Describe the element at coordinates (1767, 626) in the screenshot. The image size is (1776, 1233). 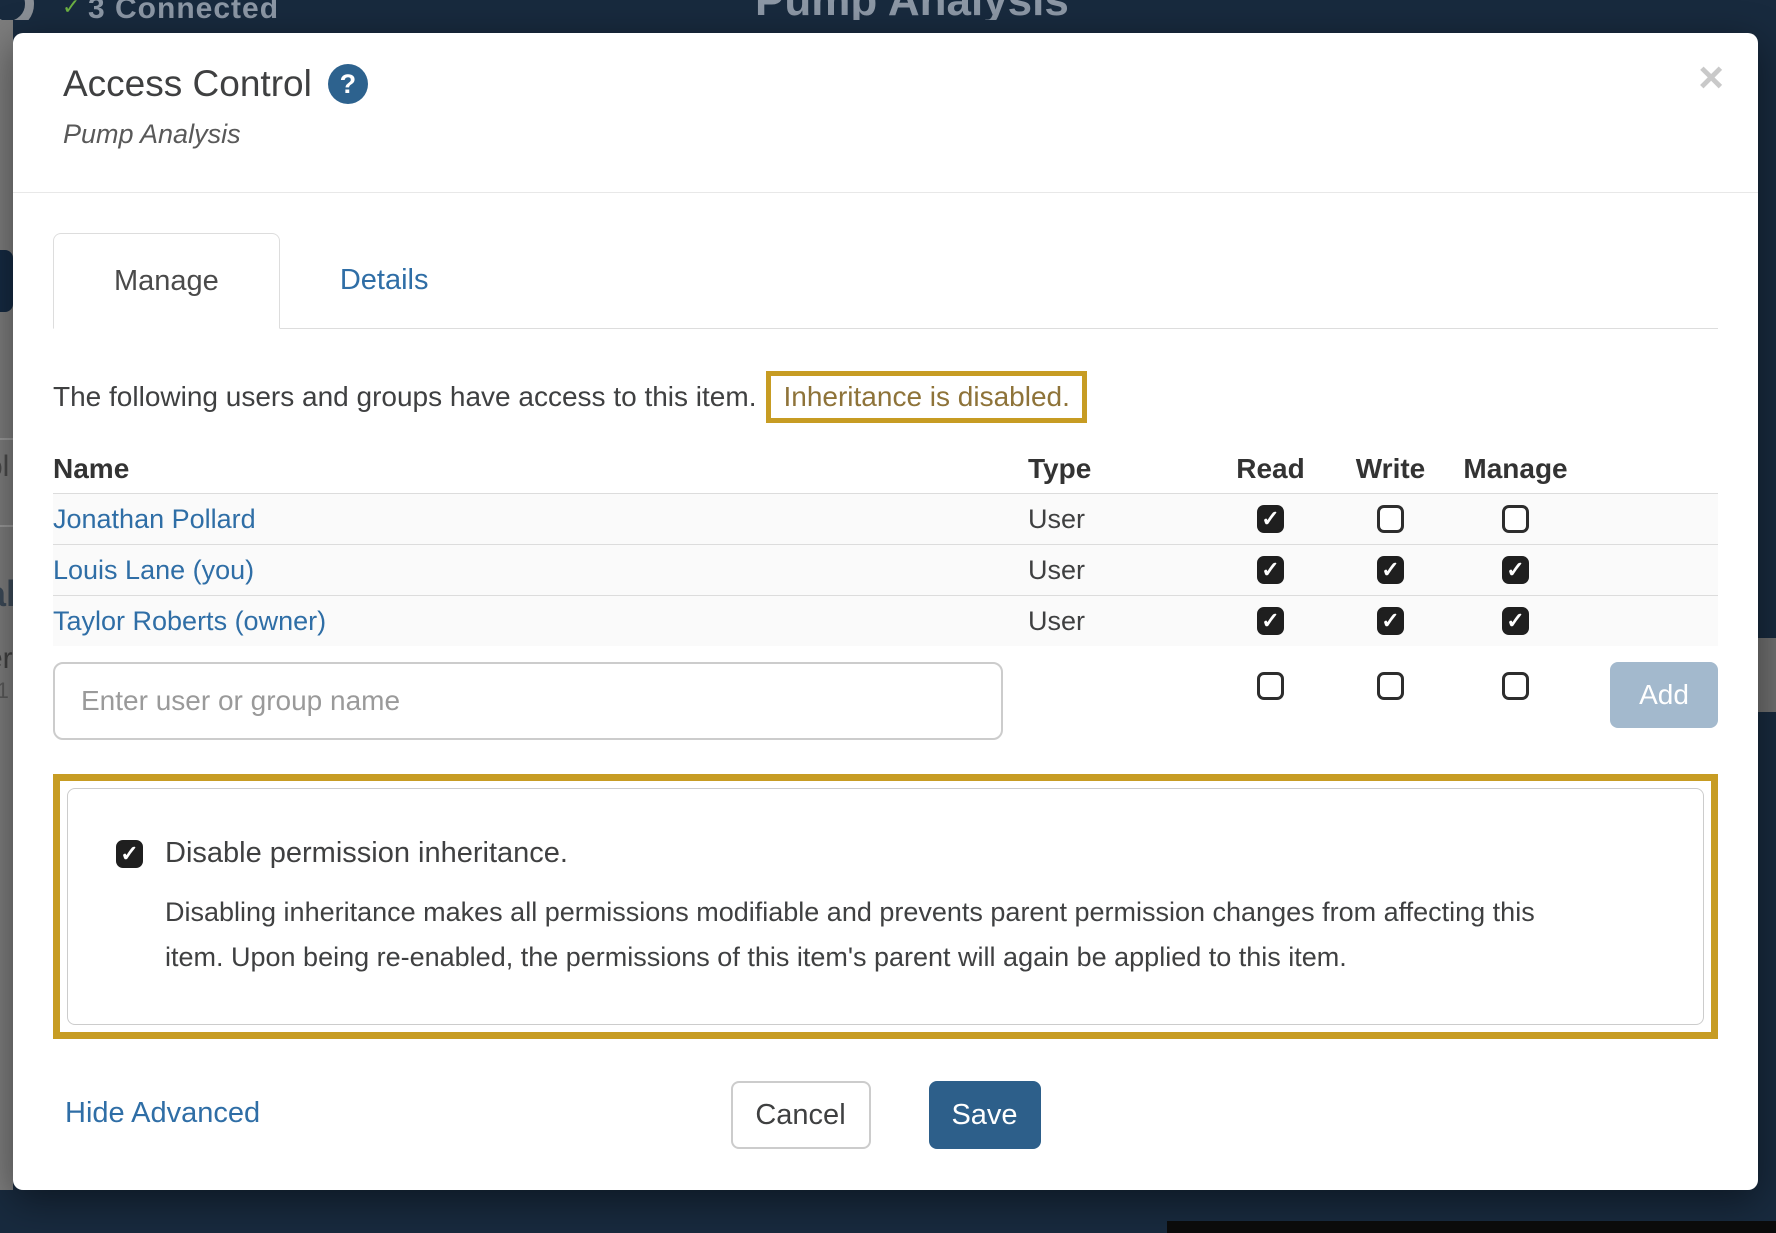
I see `background-right-edge: li` at that location.